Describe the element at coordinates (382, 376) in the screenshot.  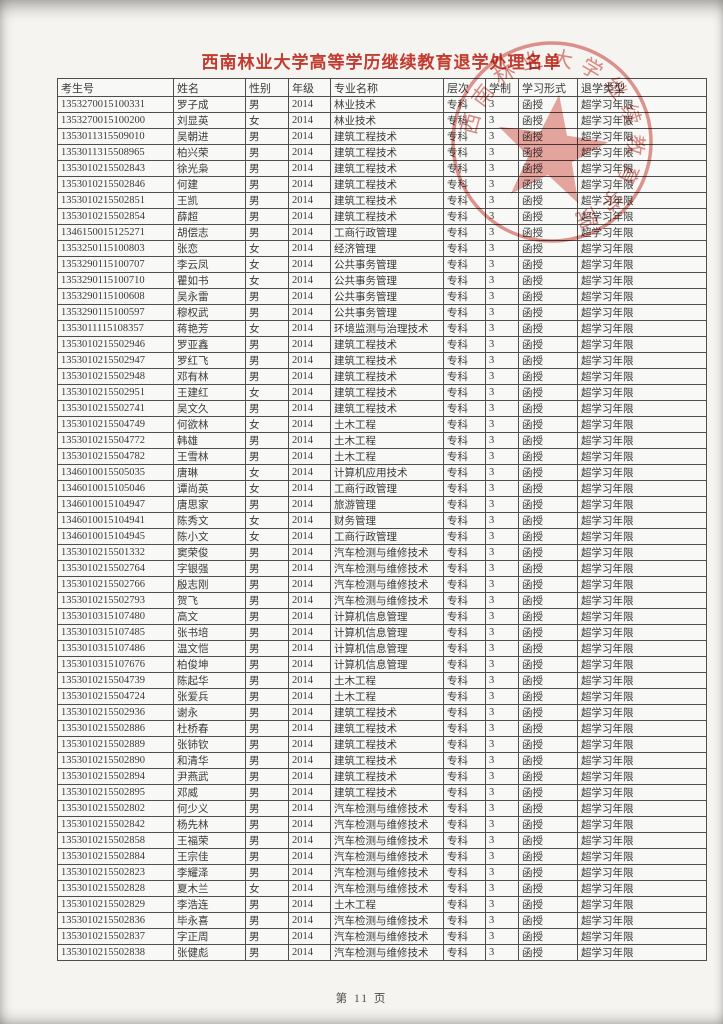
I see `table-row: 1353010215502948 邓有林男 2014 建筑工程技术 专科 3 函授 超学习年限` at that location.